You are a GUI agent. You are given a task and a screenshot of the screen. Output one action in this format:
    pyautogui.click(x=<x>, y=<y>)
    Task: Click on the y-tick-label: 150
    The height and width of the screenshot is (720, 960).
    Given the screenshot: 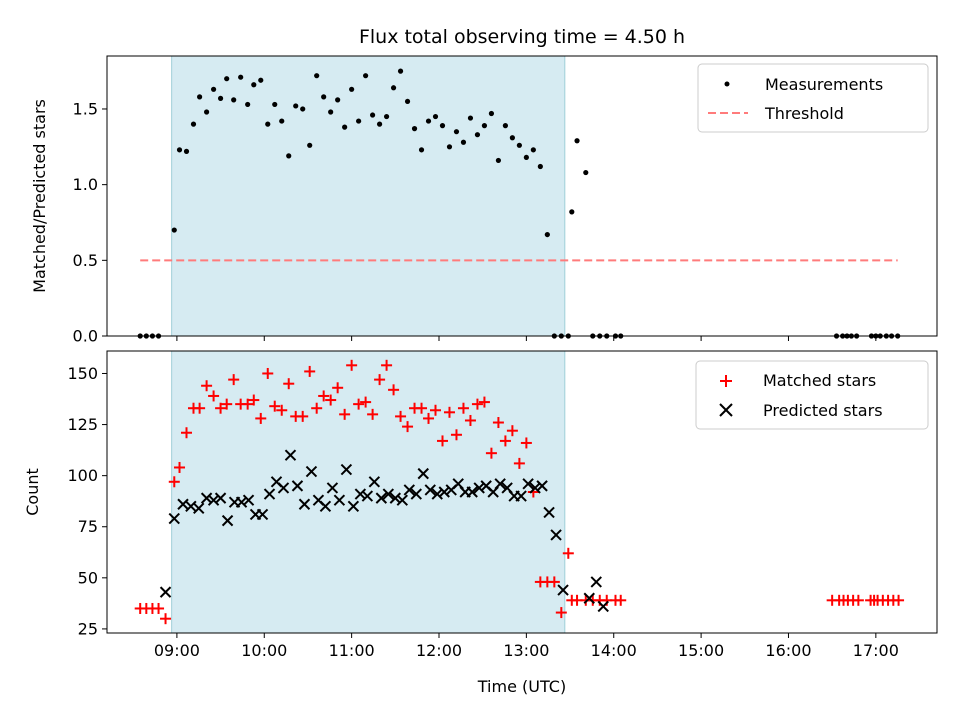 What is the action you would take?
    pyautogui.click(x=82, y=373)
    